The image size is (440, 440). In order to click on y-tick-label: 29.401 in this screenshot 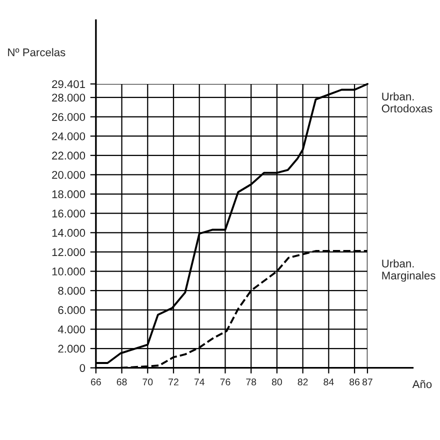, I will do `click(68, 84)`.